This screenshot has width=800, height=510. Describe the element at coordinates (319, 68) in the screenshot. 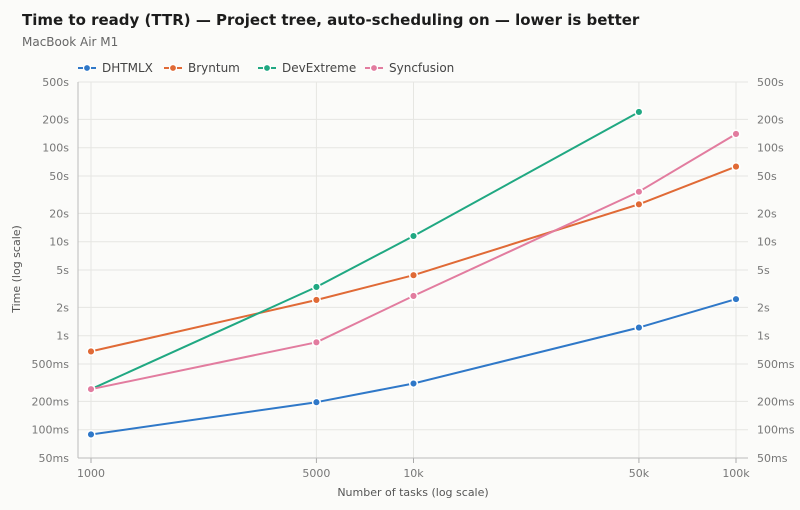

I see `legend-label-devextreme: DevExtreme` at that location.